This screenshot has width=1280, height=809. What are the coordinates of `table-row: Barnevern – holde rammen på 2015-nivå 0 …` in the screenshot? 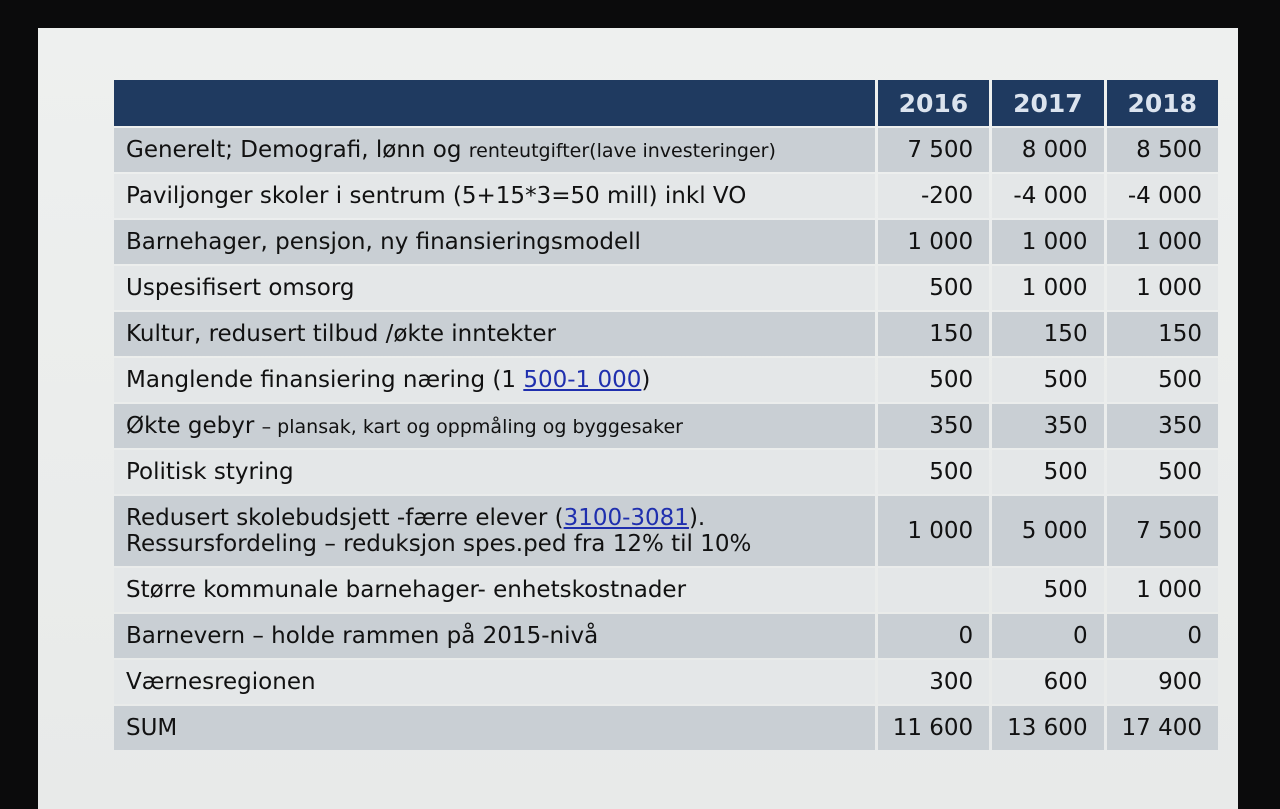 It's located at (666, 636).